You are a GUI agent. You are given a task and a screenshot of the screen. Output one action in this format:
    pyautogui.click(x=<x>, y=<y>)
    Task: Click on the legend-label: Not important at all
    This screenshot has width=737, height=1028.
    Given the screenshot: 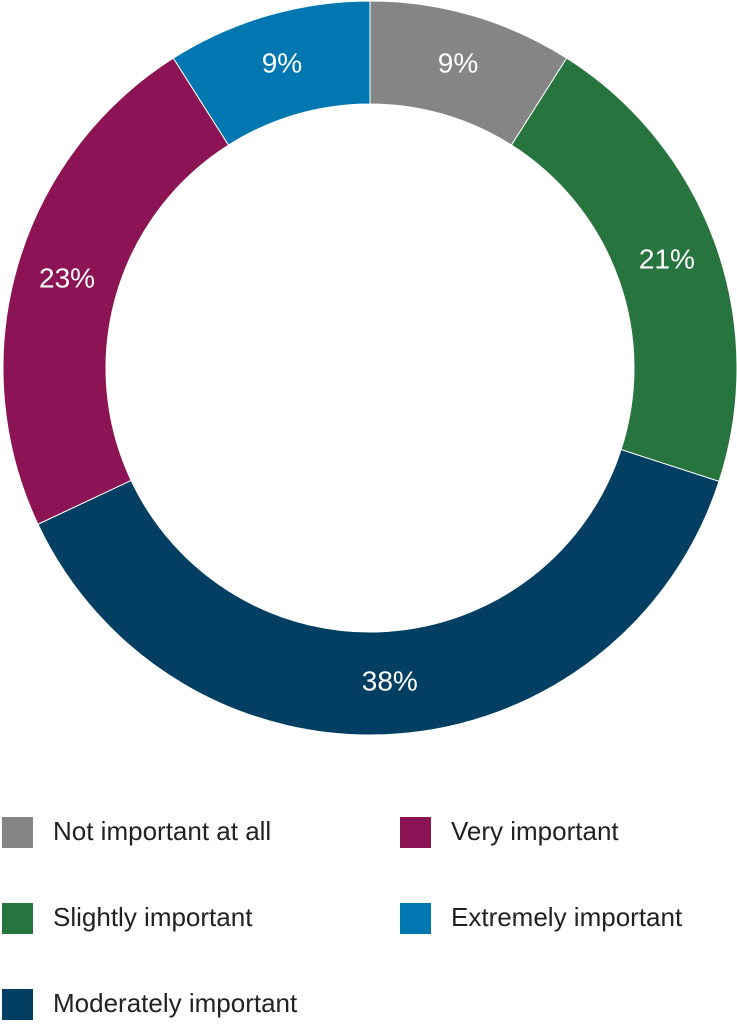 What is the action you would take?
    pyautogui.click(x=162, y=831)
    